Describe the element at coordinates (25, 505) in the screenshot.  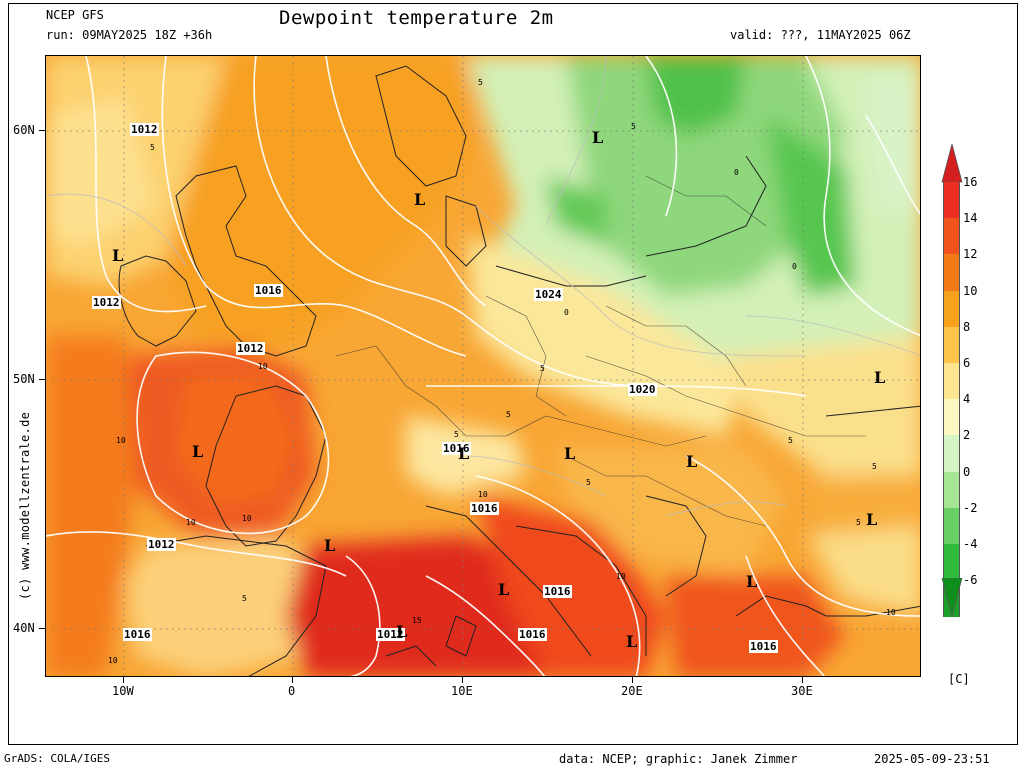
I see `site-credit: (c) www.modellzentrale.de` at that location.